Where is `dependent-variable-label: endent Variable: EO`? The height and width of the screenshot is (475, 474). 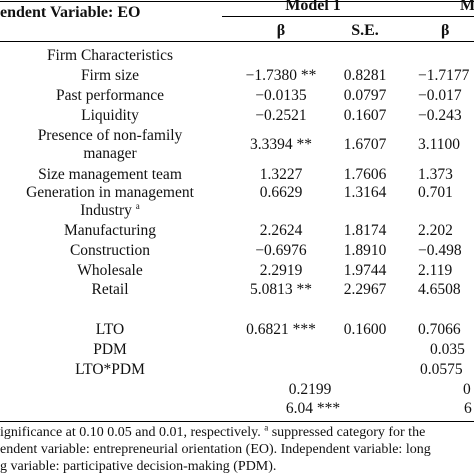 dependent-variable-label: endent Variable: EO is located at coordinates (70, 12).